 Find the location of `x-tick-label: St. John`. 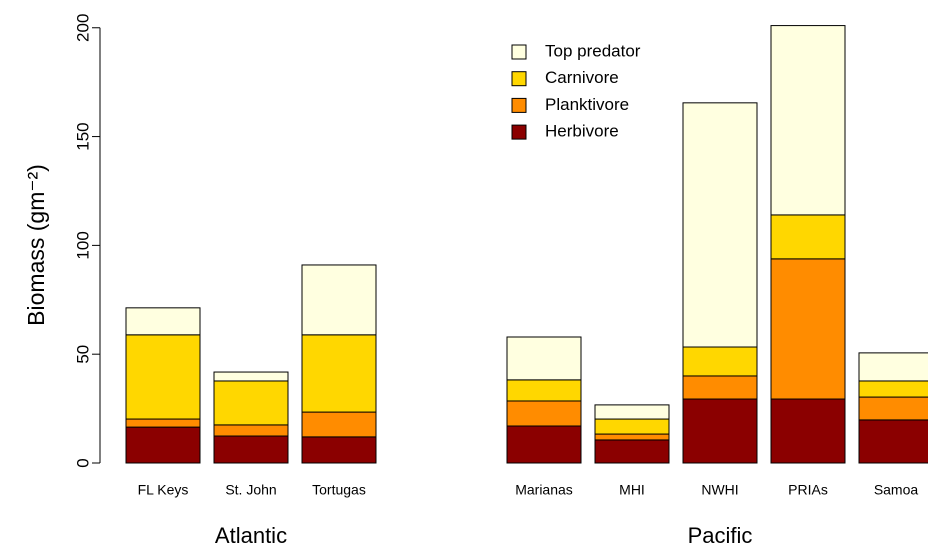

x-tick-label: St. John is located at coordinates (250, 490).